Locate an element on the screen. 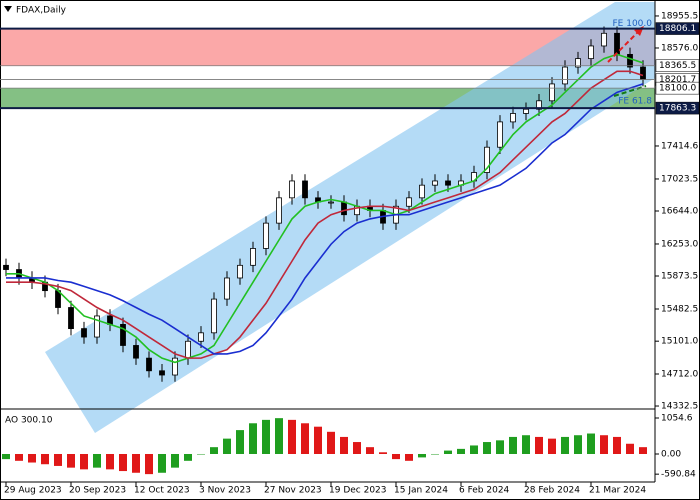 The image size is (700, 500). x-tick-label: 29 Aug 2023 is located at coordinates (33, 491).